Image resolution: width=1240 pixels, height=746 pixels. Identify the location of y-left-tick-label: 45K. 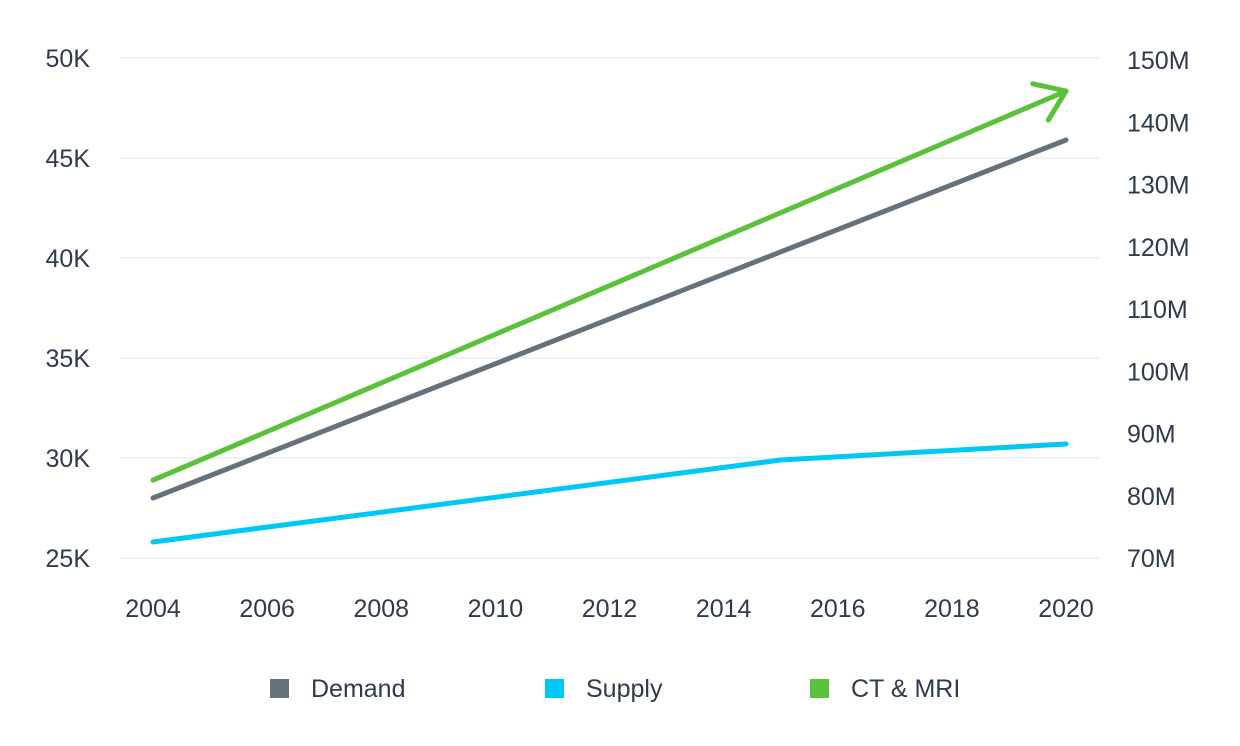
(68, 159).